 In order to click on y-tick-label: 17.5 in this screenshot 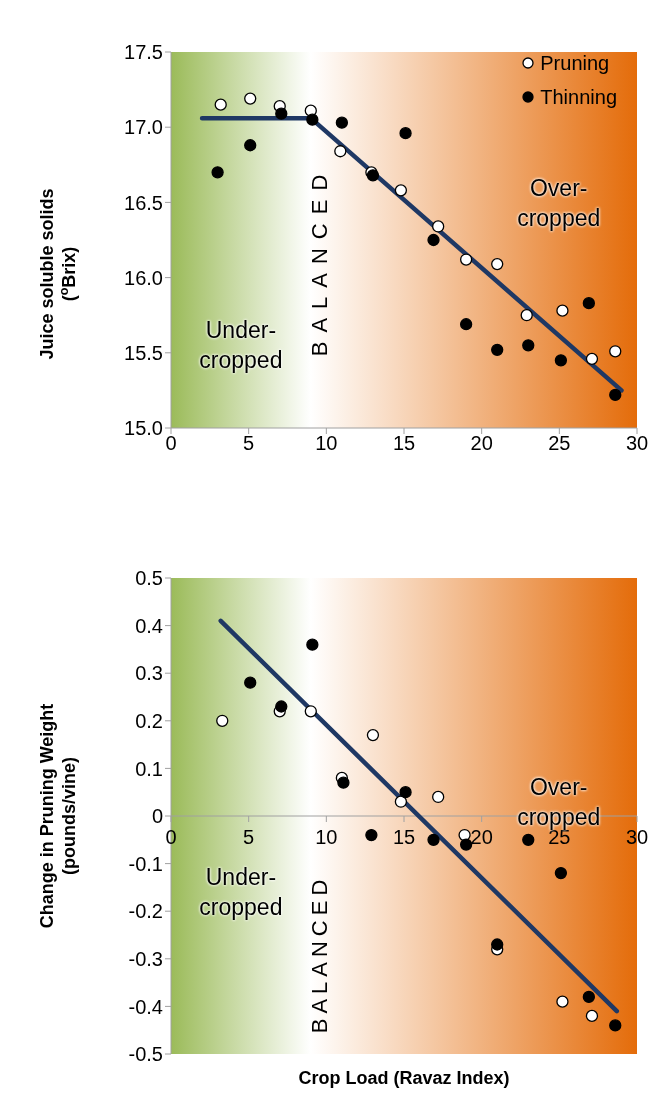, I will do `click(143, 52)`.